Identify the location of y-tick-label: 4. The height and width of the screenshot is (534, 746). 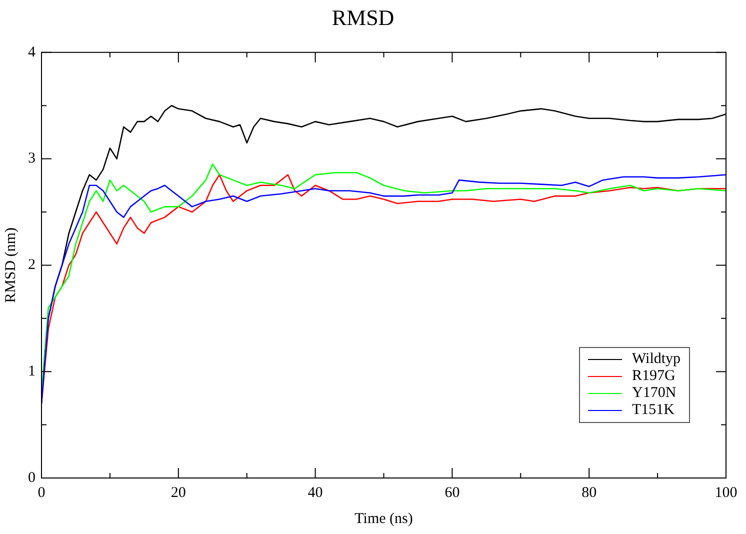
(32, 52).